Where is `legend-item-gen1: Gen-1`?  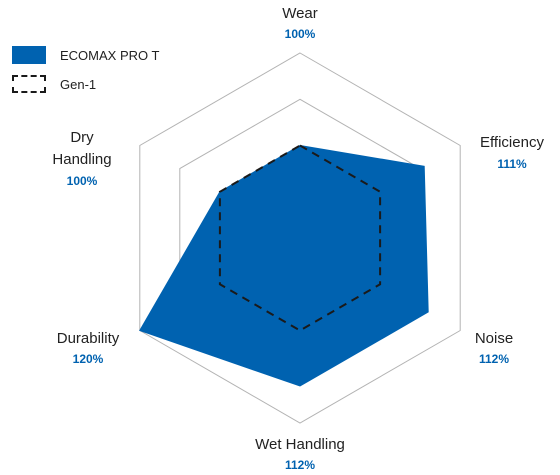
legend-item-gen1: Gen-1 is located at coordinates (85, 84).